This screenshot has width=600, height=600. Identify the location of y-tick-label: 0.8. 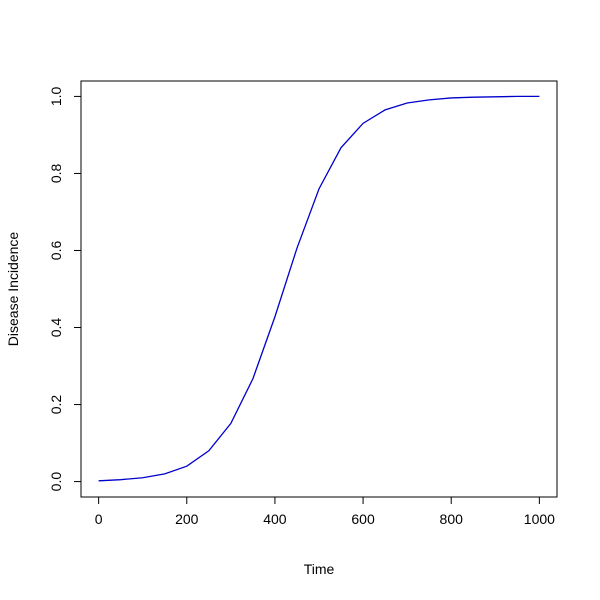
(56, 174).